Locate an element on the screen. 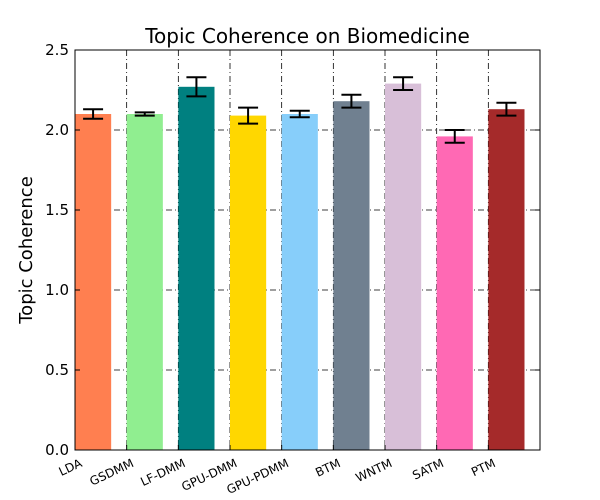 Image resolution: width=600 pixels, height=500 pixels. bar-btm is located at coordinates (351, 275).